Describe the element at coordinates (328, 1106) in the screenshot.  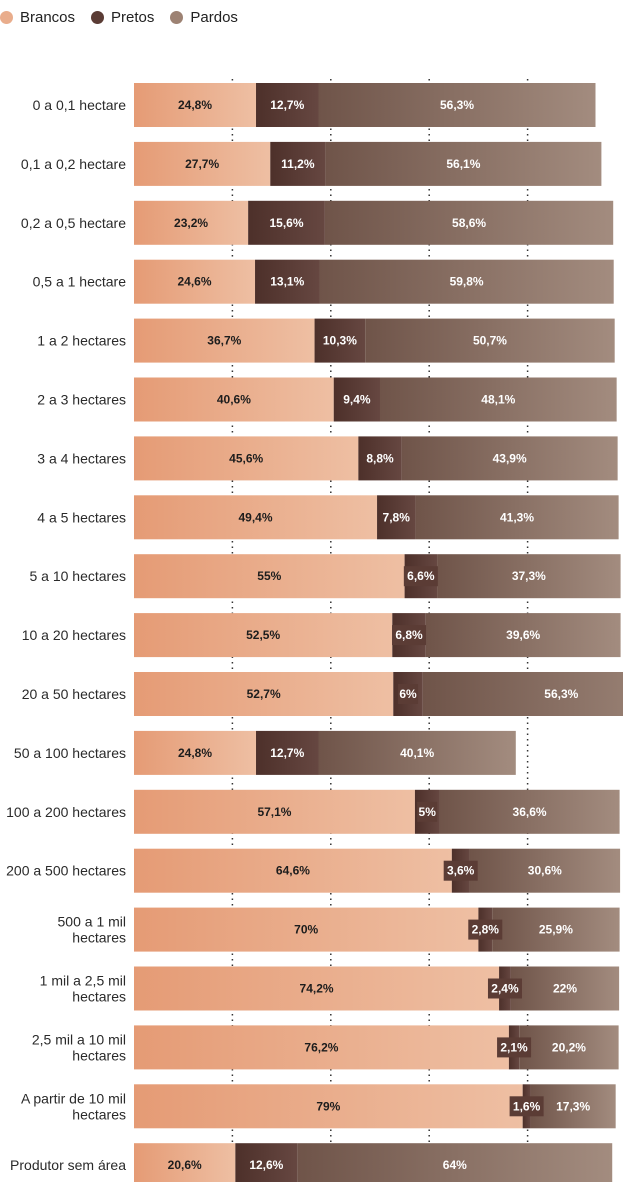
I see `value-label-brancos: 79%` at that location.